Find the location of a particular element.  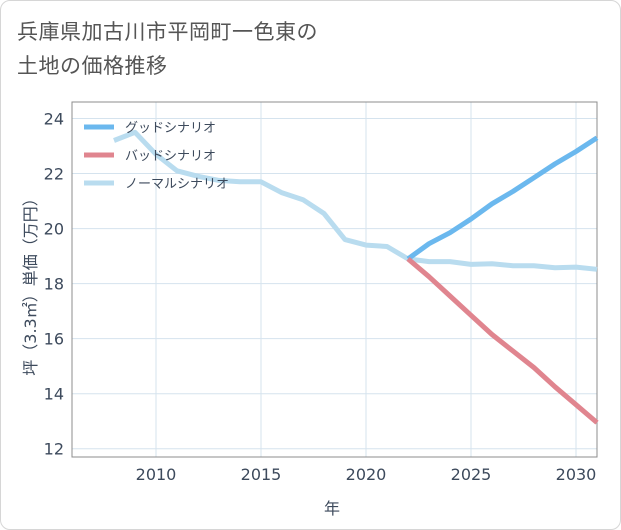

legend-label: ノーマルシナリオ is located at coordinates (177, 184).